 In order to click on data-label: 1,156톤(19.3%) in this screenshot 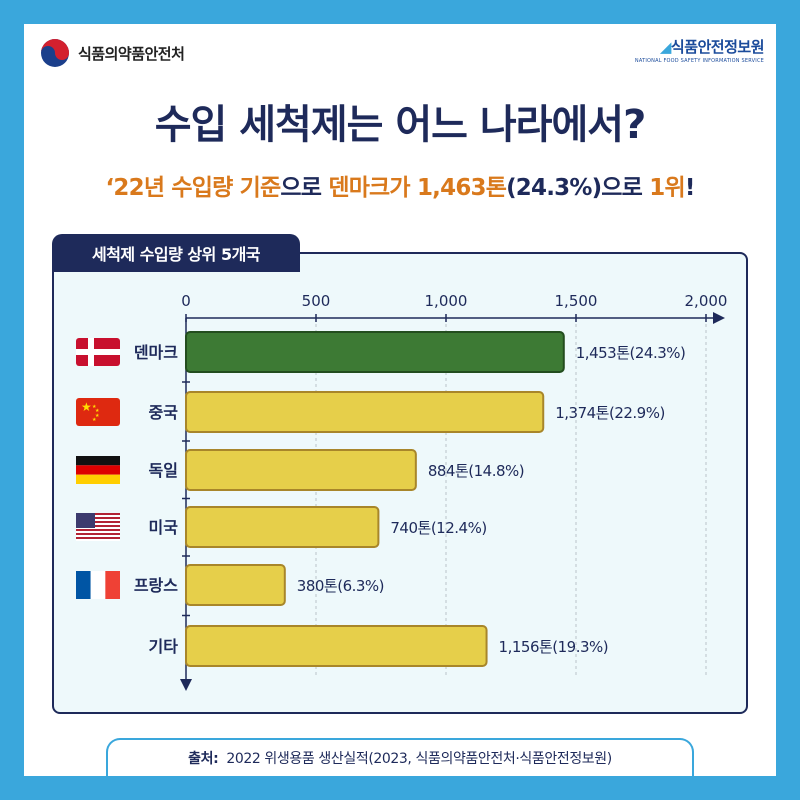, I will do `click(554, 647)`.